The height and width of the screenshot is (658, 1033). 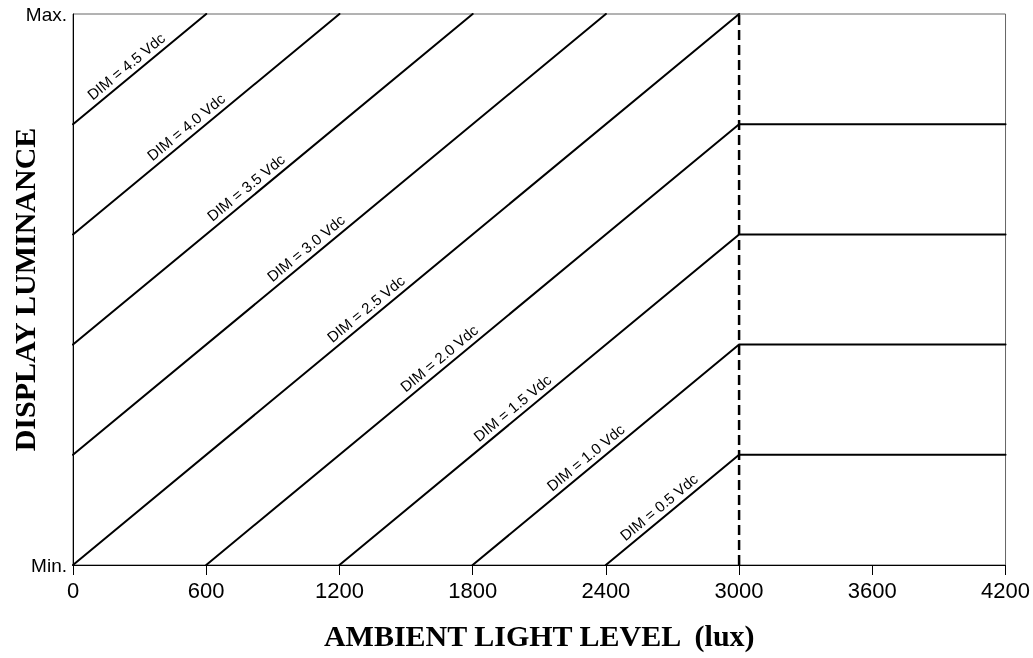 What do you see at coordinates (539, 635) in the screenshot?
I see `x-axis-title: AMBIENT LIGHT LEVEL (lux)` at bounding box center [539, 635].